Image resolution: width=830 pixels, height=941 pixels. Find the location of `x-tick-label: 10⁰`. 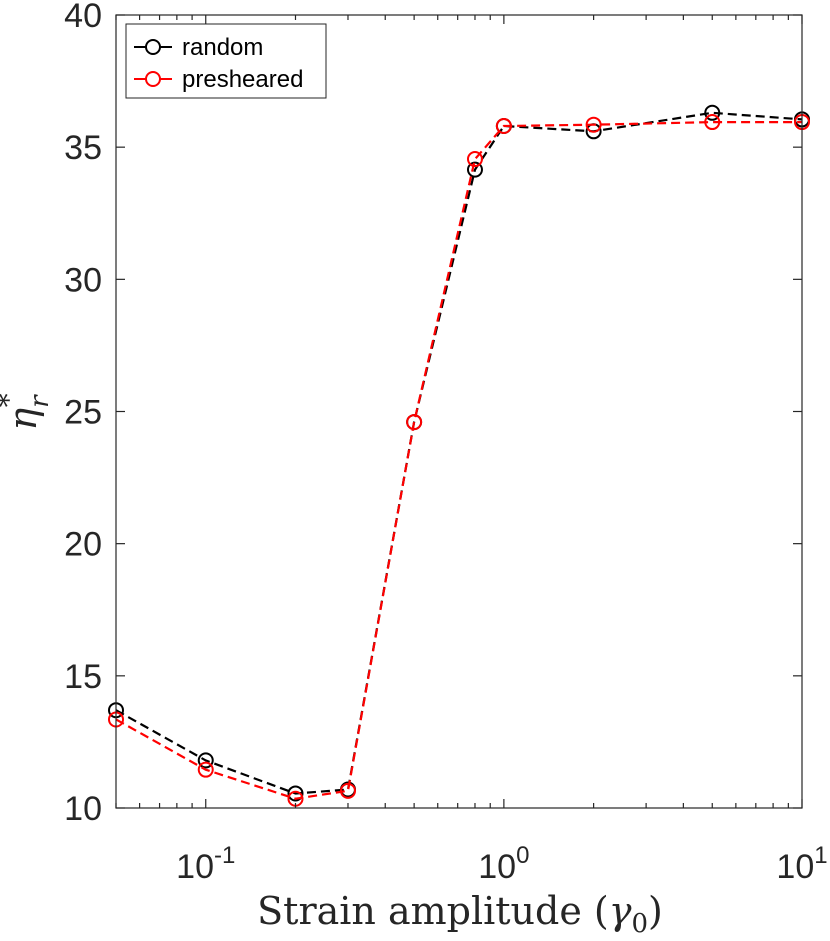

x-tick-label: 10⁰ is located at coordinates (503, 864).